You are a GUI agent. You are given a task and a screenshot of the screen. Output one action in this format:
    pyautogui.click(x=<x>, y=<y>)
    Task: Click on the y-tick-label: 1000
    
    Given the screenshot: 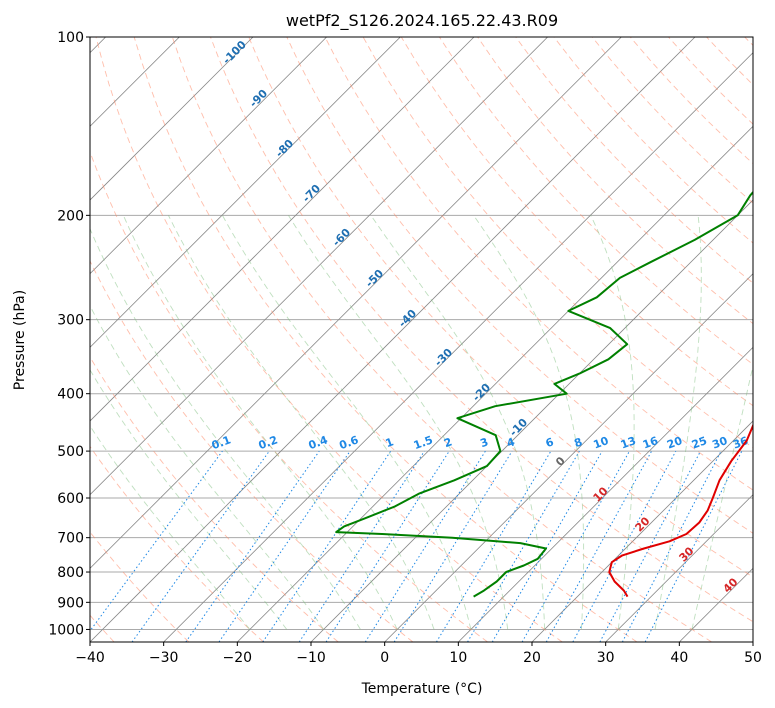 What is the action you would take?
    pyautogui.click(x=66, y=630)
    